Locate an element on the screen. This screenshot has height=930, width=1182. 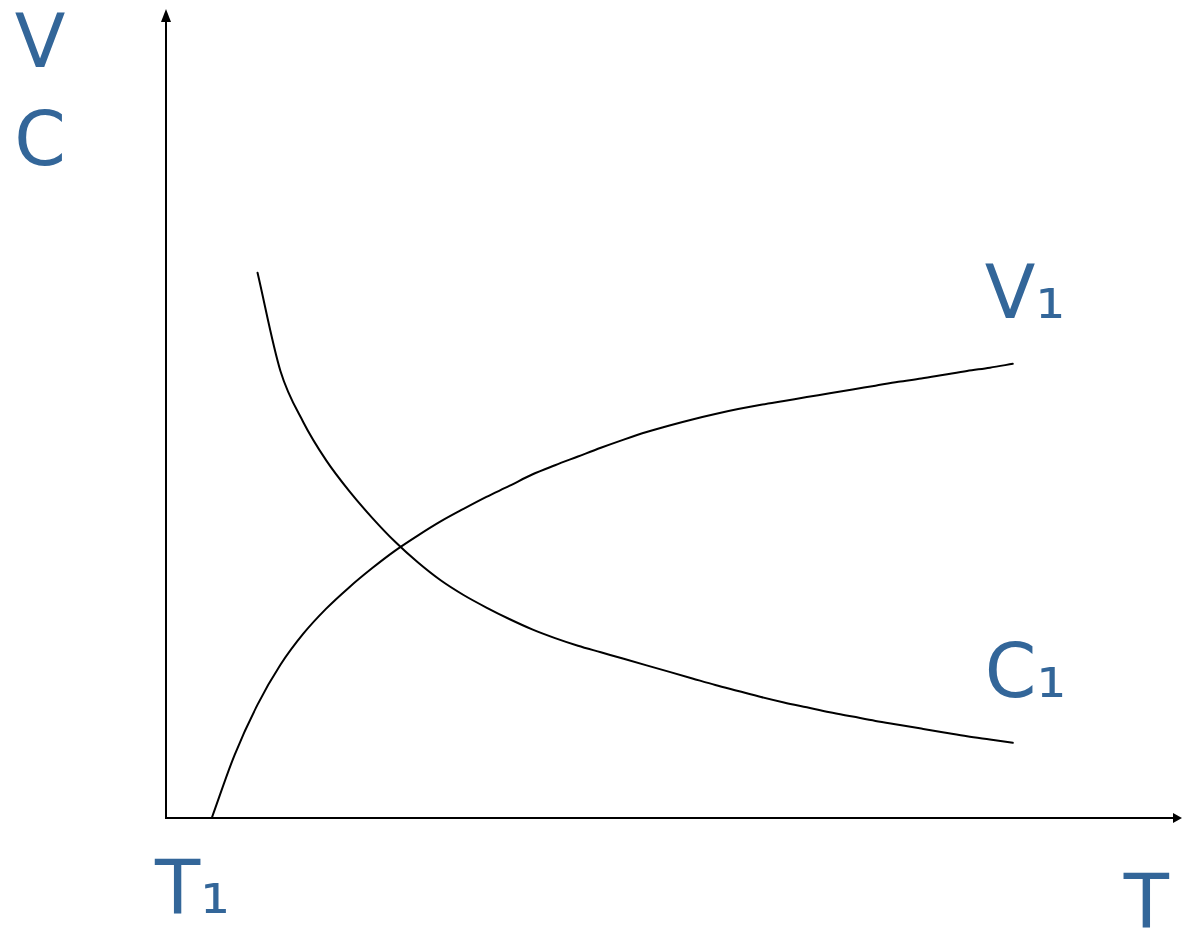
x-axis-title: T is located at coordinates (1146, 894).